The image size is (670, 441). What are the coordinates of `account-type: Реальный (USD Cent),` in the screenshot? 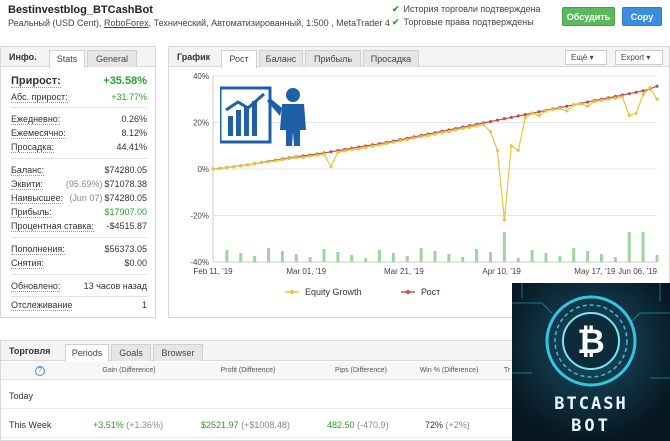 It's located at (56, 23).